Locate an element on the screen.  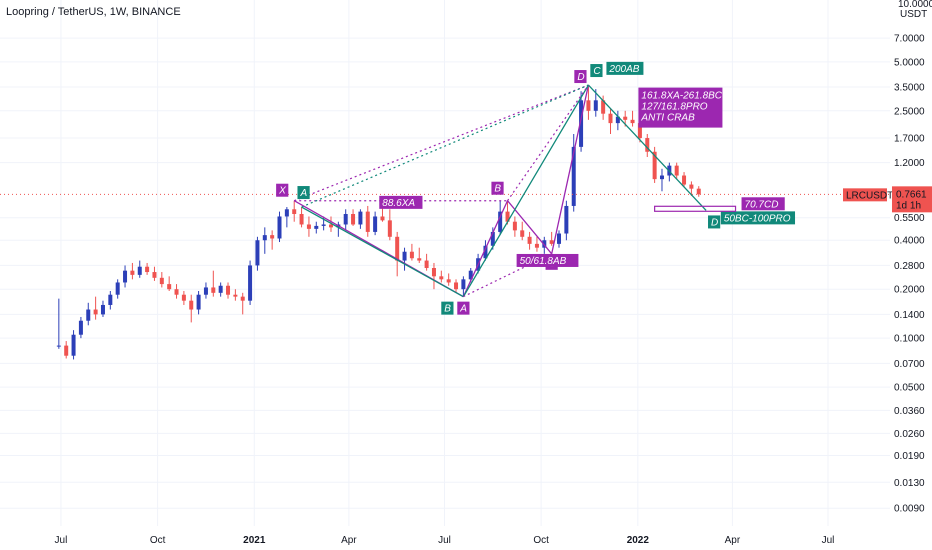
price-tick-label: 0.0260 is located at coordinates (909, 434).